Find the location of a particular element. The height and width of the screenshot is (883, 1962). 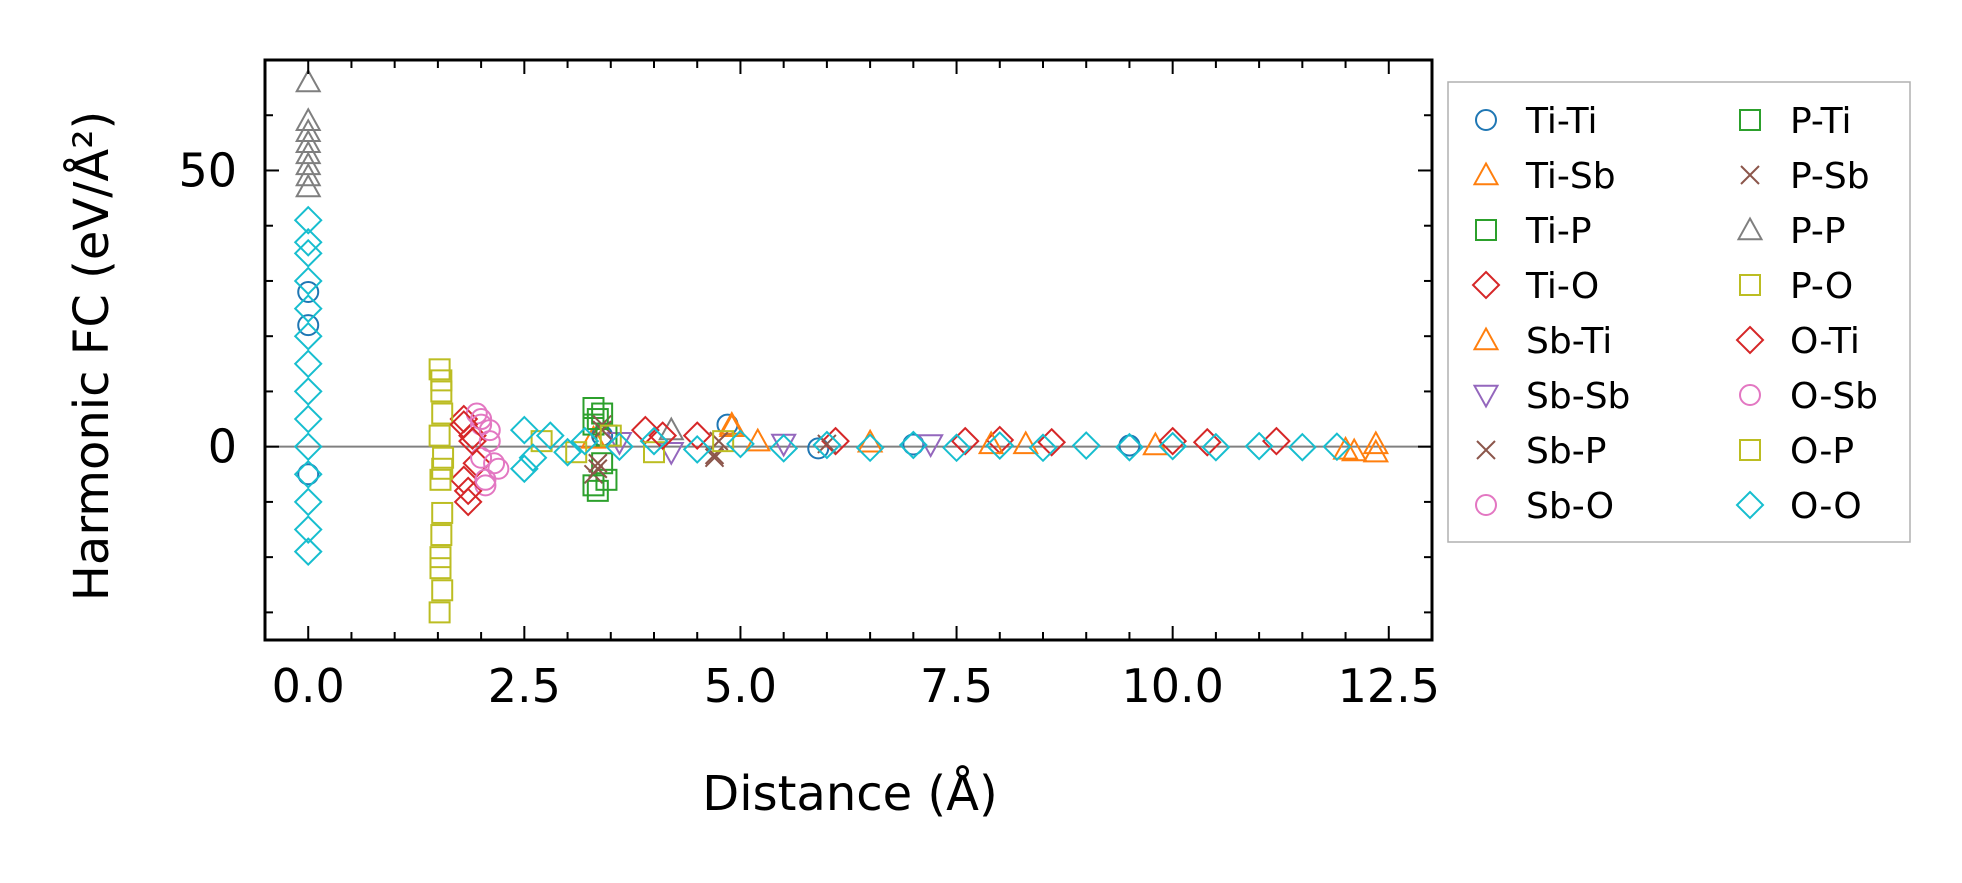

legend-label: Ti-Ti is located at coordinates (1561, 121).